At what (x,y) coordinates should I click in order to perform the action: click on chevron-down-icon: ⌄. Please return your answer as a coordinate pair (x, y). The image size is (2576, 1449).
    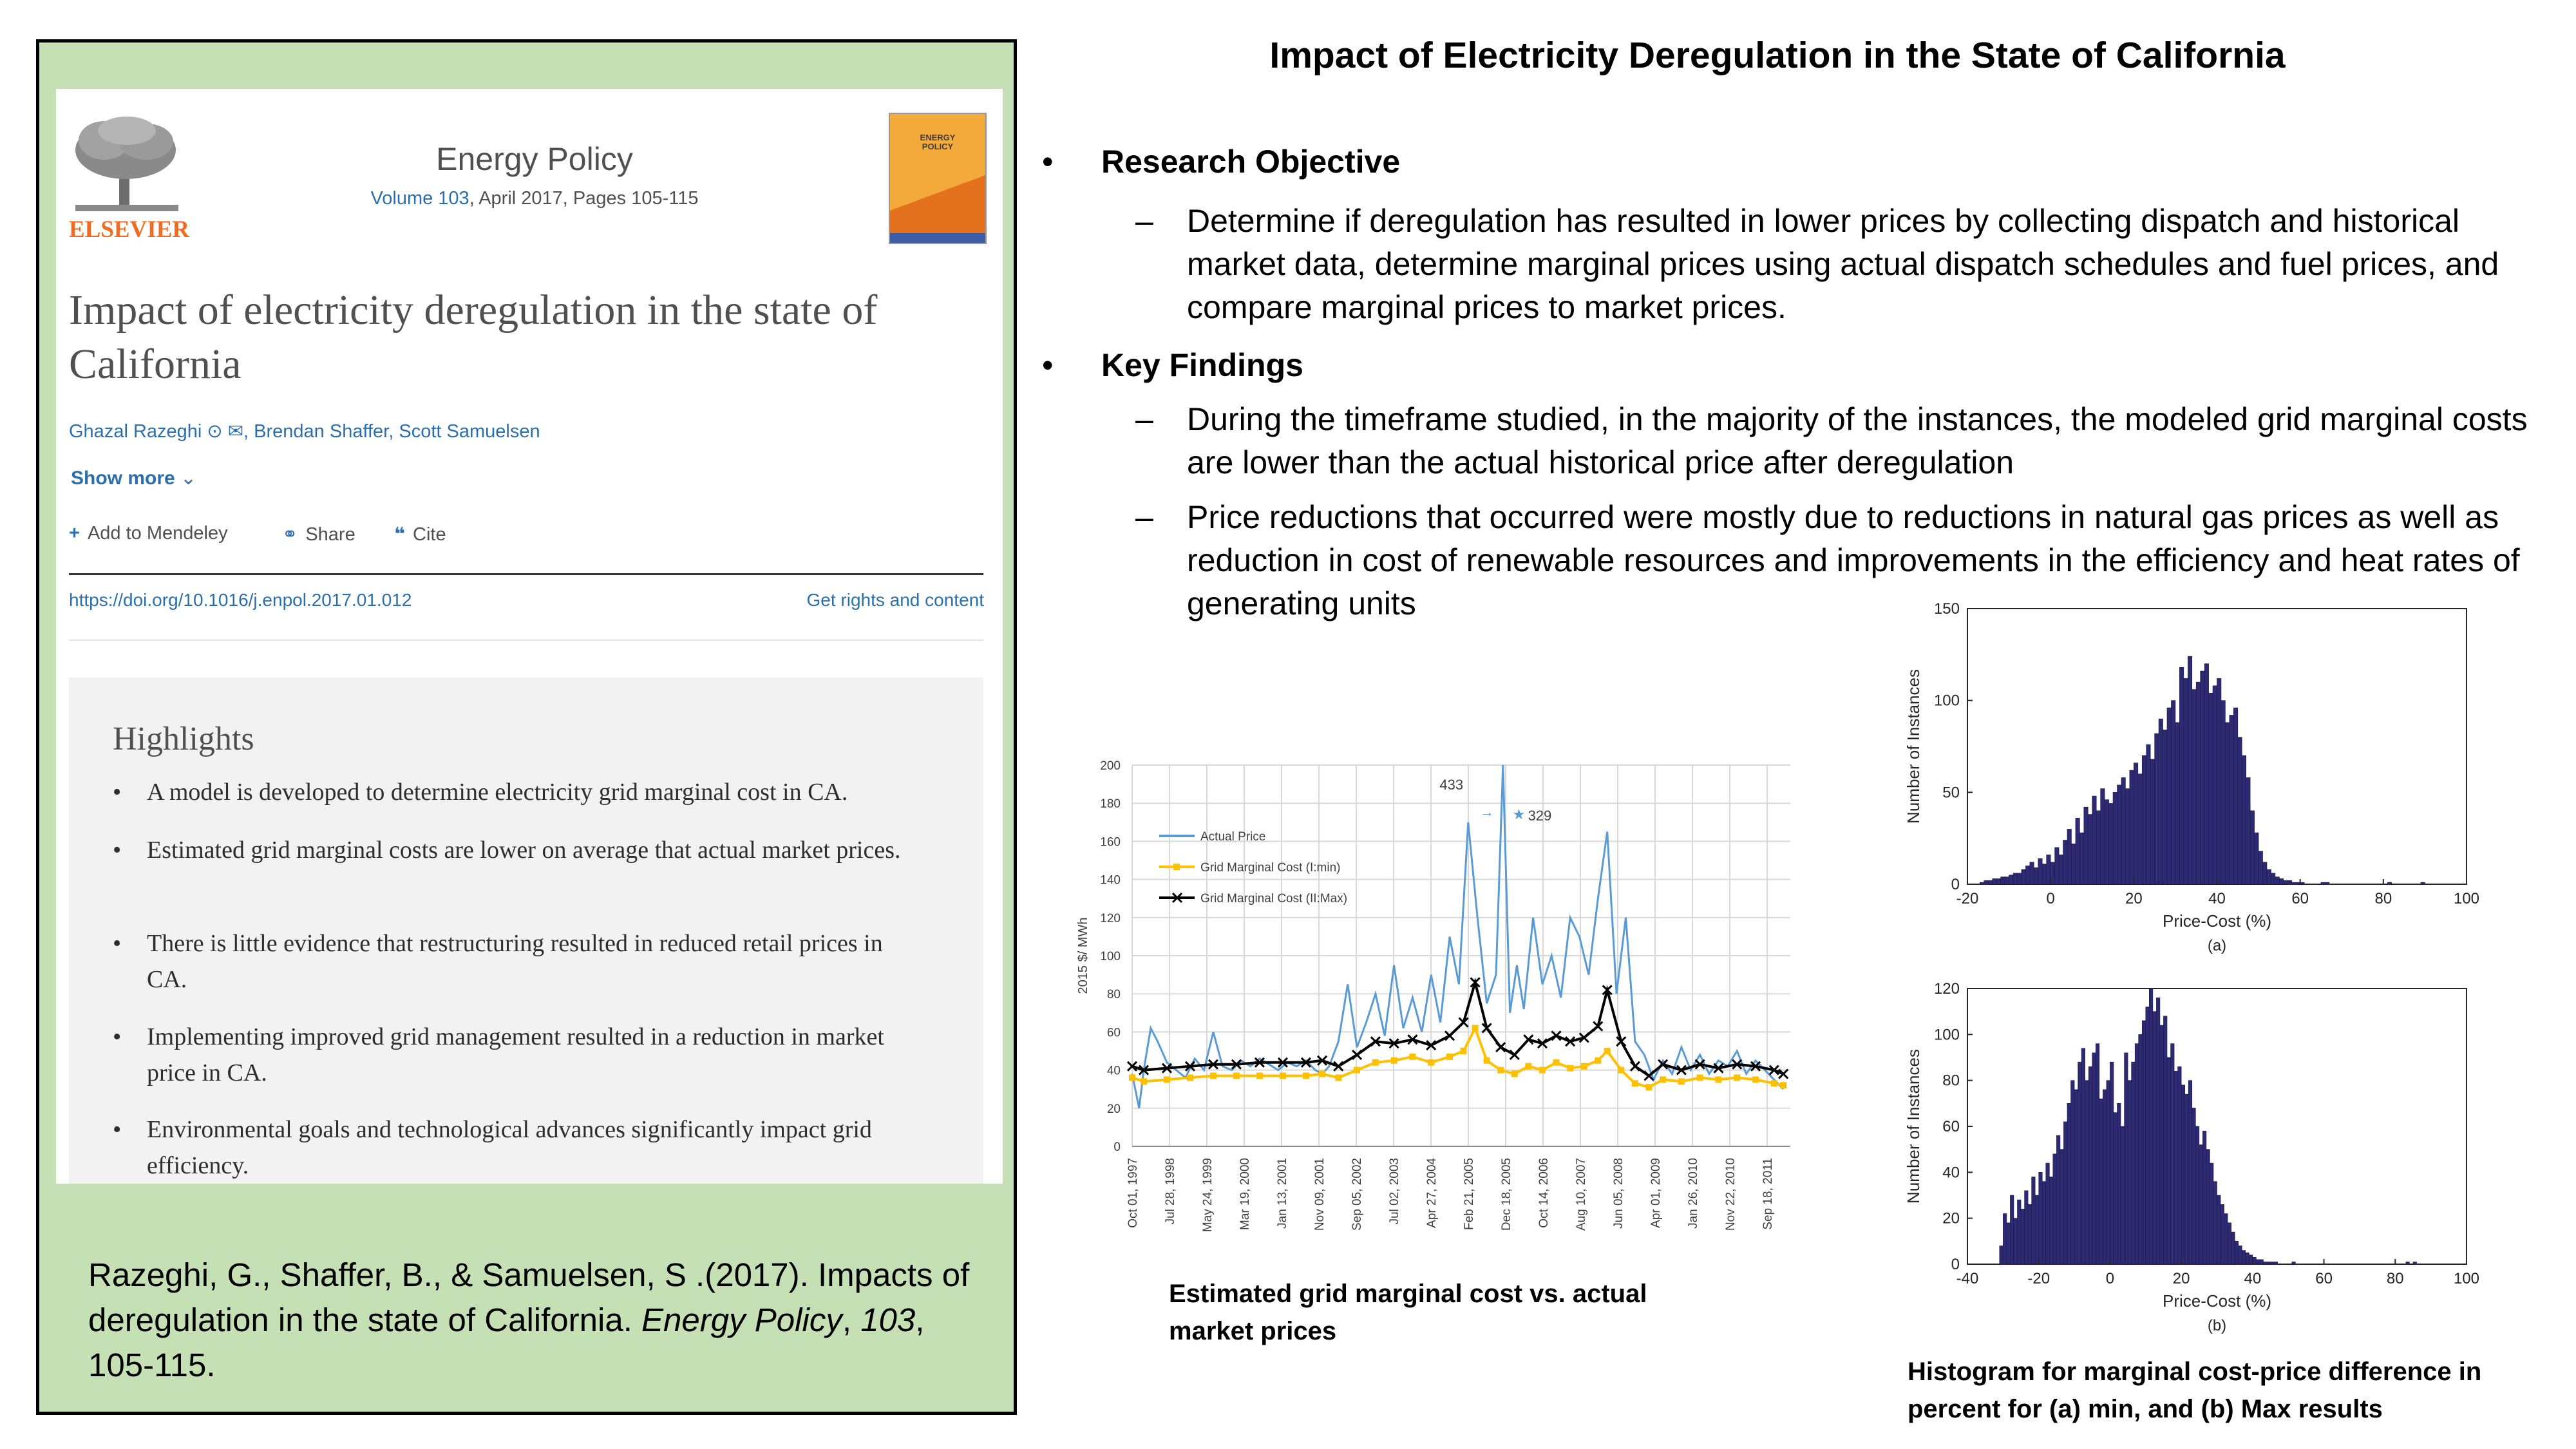
    Looking at the image, I should click on (189, 479).